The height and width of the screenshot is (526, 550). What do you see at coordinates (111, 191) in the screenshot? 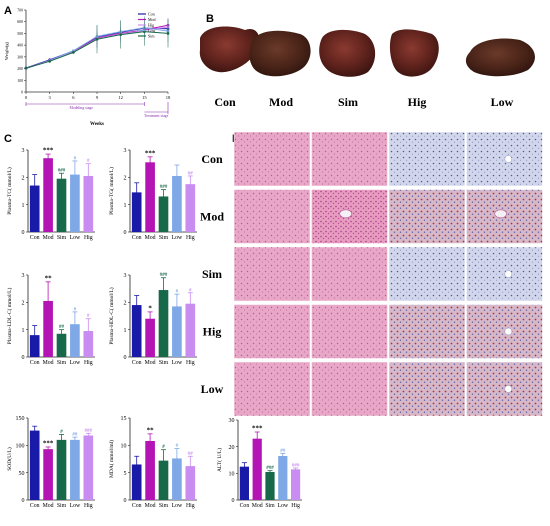
I see `c2-ylabel: Plasma-TG( mmol/L)` at bounding box center [111, 191].